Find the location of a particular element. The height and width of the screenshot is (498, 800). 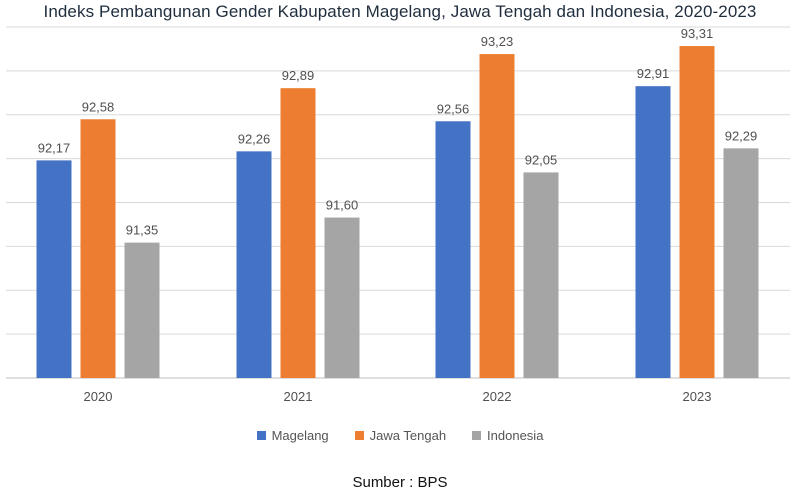

chart-legend: Magelang Jawa Tengah Indonesia is located at coordinates (400, 435).